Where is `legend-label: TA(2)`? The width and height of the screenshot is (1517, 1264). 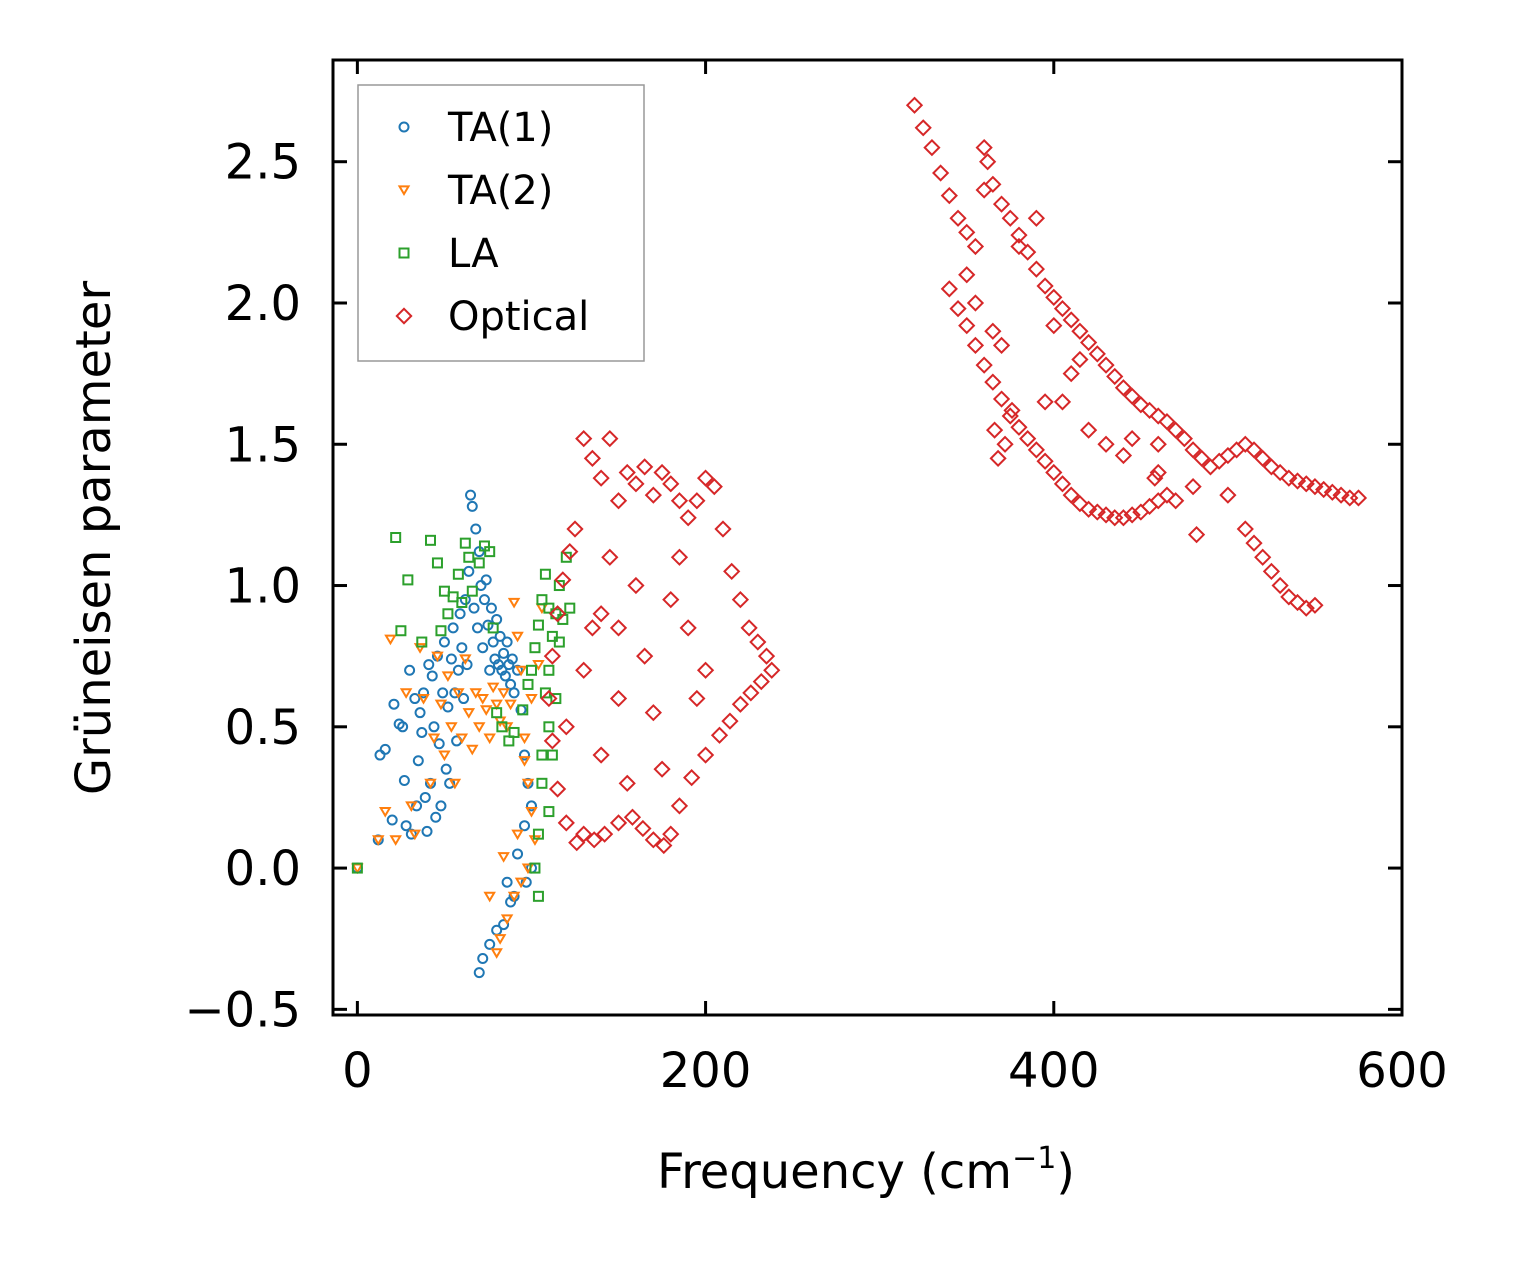
legend-label: TA(2) is located at coordinates (500, 191).